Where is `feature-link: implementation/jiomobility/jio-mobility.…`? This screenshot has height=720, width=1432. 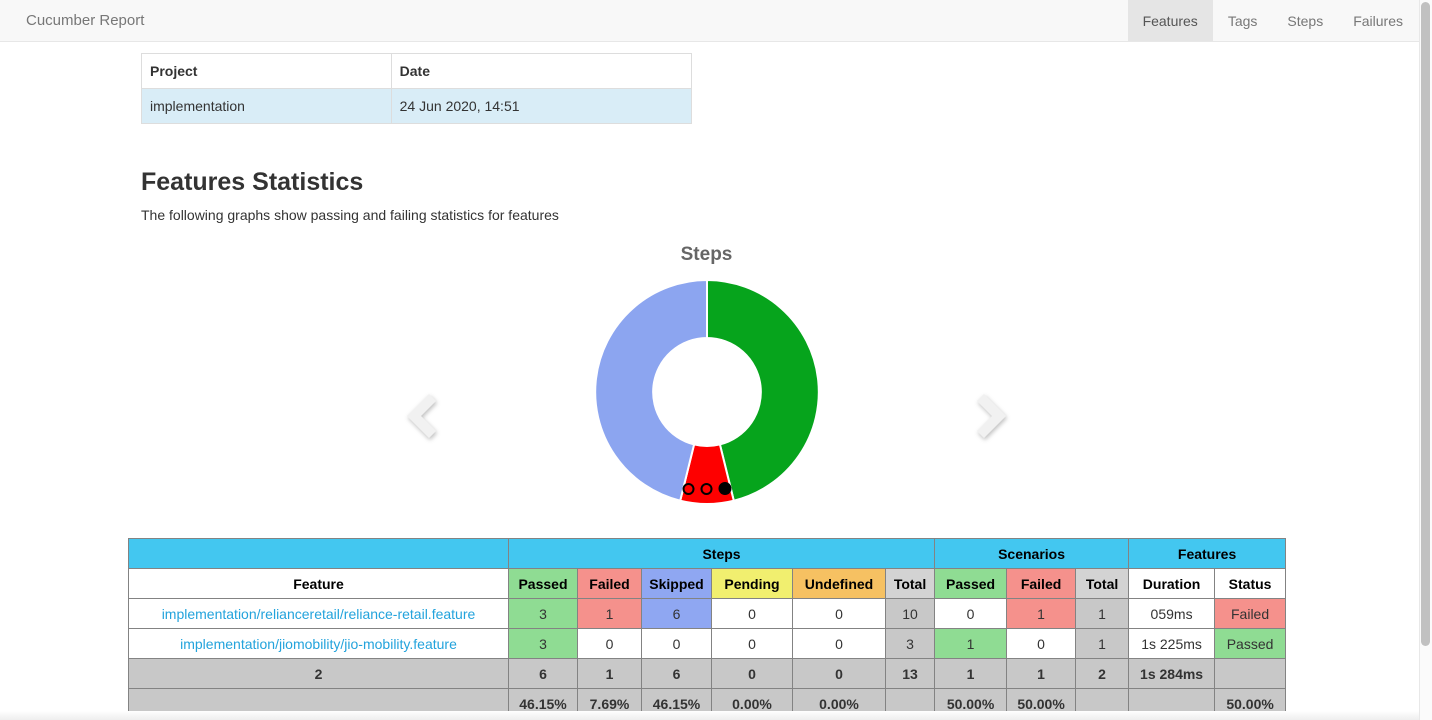 feature-link: implementation/jiomobility/jio-mobility.… is located at coordinates (318, 643).